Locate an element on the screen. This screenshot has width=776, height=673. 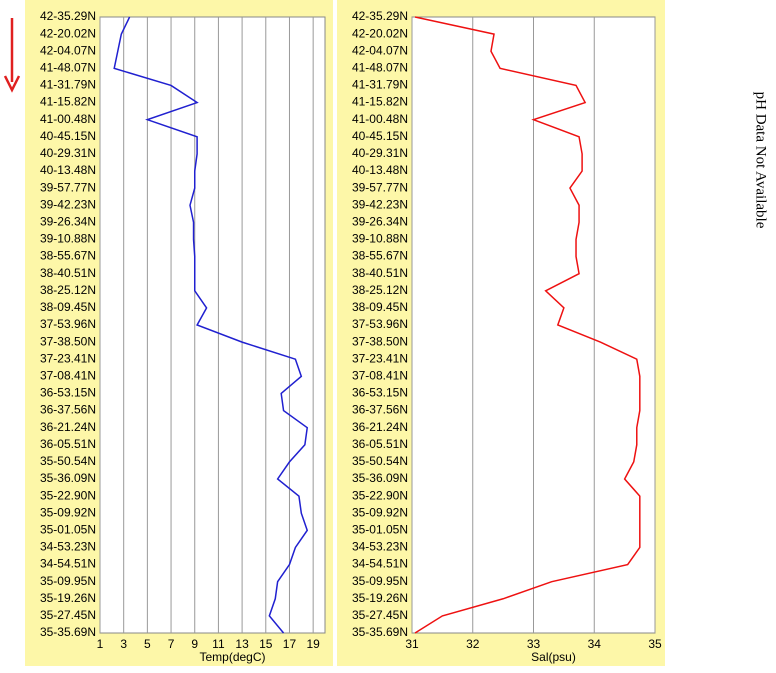
x-tick-label: 11 is located at coordinates (218, 644).